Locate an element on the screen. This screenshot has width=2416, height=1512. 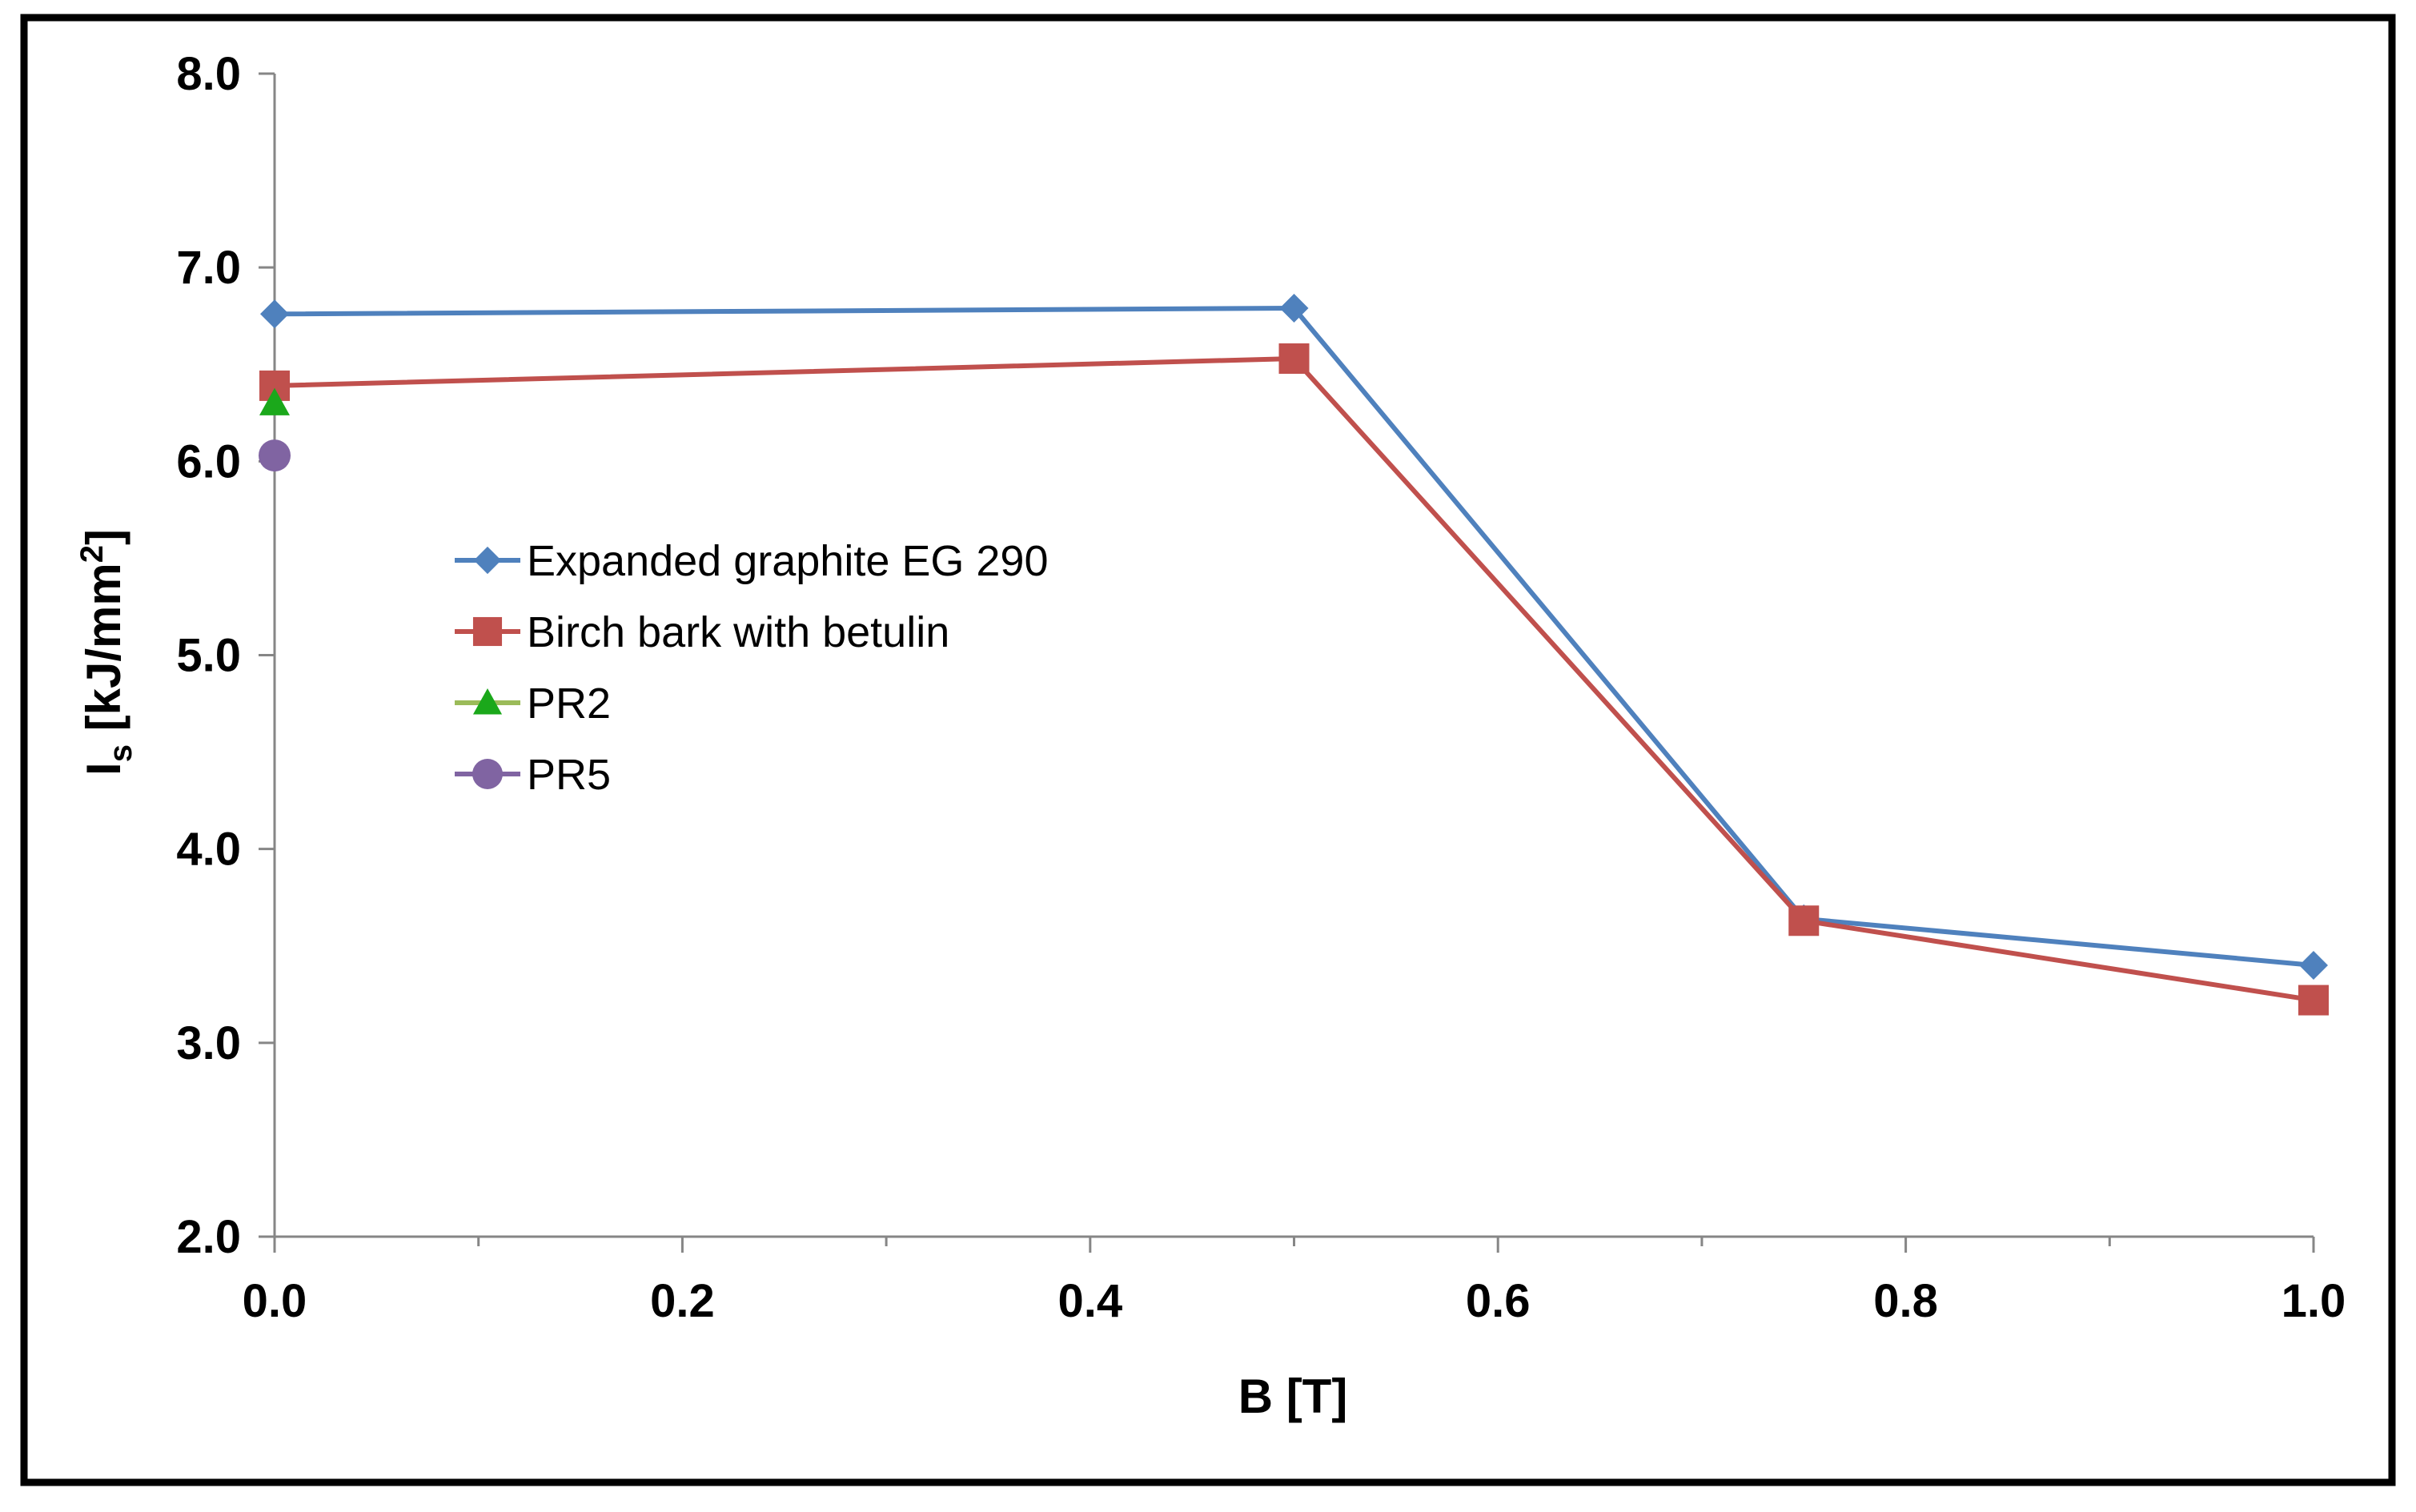
legend-marker-pr5 is located at coordinates (487, 774).